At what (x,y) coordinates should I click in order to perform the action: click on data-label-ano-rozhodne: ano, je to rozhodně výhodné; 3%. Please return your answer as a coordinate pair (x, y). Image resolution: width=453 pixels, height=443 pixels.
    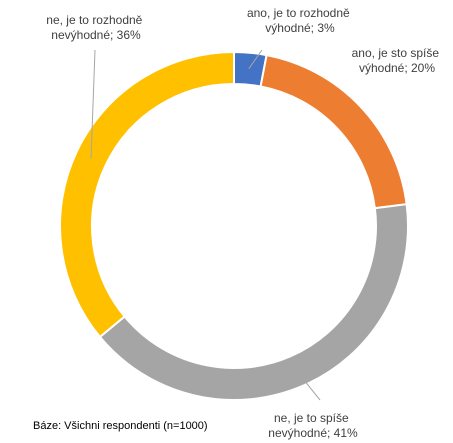
    Looking at the image, I should click on (300, 20).